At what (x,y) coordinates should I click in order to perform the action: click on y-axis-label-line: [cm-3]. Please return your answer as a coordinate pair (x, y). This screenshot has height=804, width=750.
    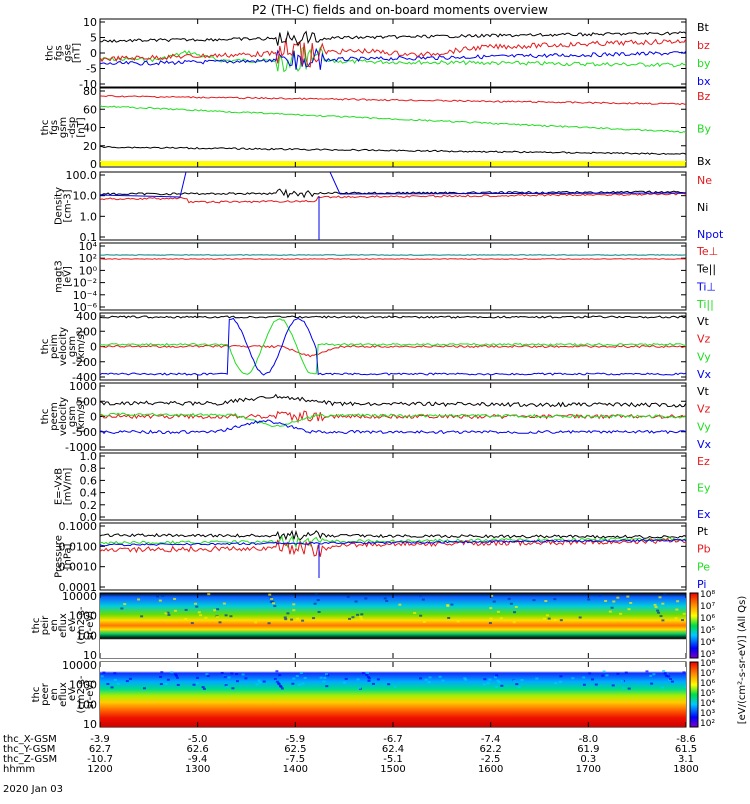
    Looking at the image, I should click on (68, 205).